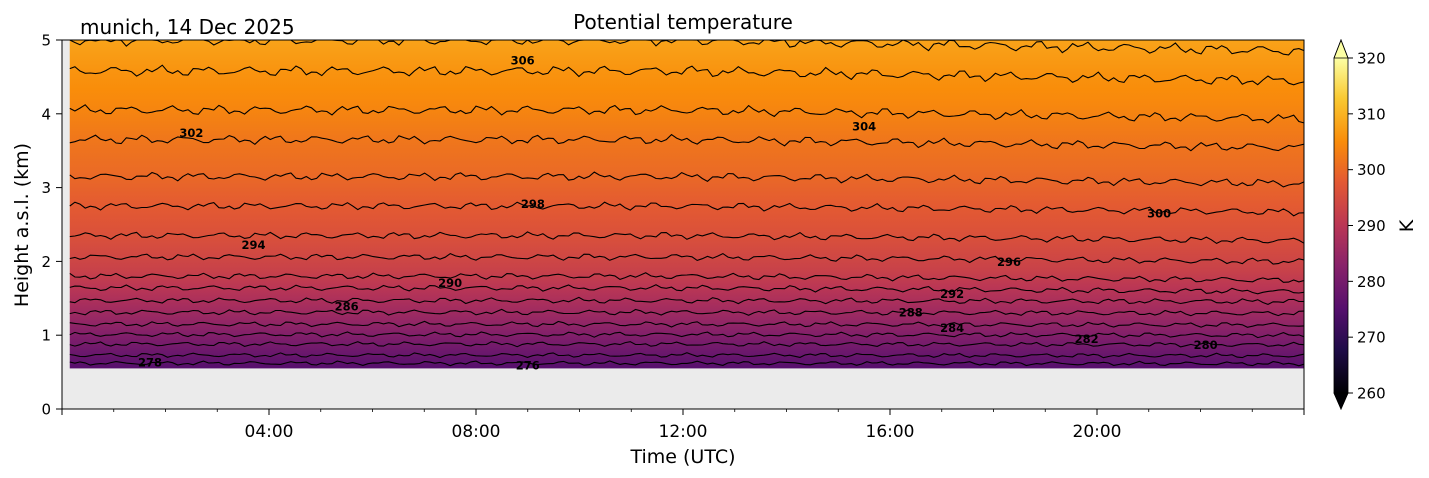 The width and height of the screenshot is (1429, 478). I want to click on y-tick-label: 4, so click(46, 114).